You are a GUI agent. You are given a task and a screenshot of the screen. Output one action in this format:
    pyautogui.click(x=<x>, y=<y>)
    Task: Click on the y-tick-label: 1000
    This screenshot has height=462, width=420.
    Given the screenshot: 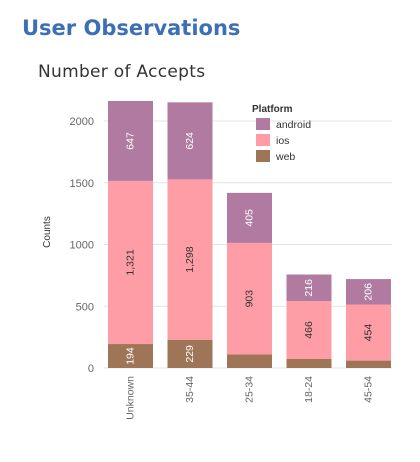 What is the action you would take?
    pyautogui.click(x=82, y=246)
    